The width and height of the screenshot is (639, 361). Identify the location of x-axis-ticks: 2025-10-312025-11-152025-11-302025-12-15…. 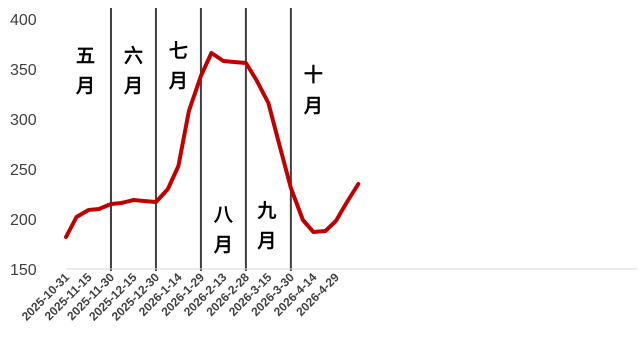
(180, 297).